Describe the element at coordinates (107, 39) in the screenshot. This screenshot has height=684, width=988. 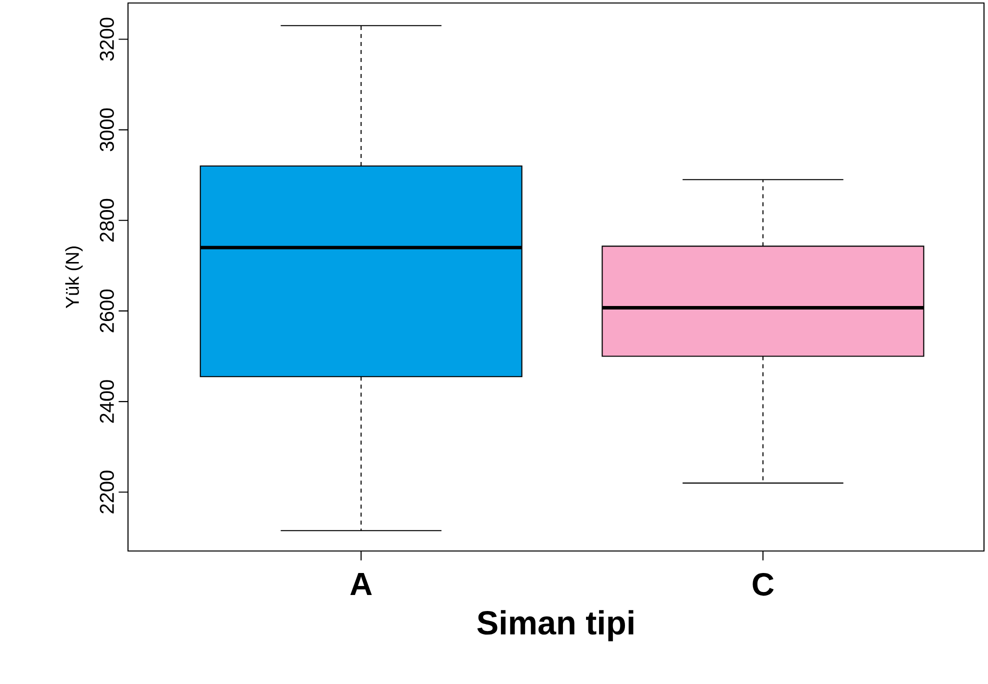
I see `y-tick-label: 3200` at that location.